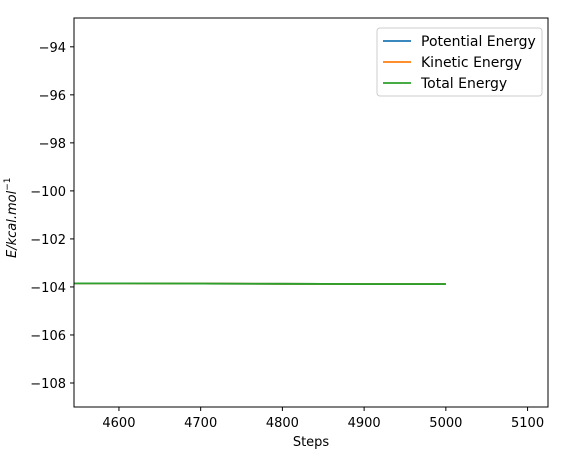 The height and width of the screenshot is (457, 580). Describe the element at coordinates (48, 288) in the screenshot. I see `y-tick-label: −104` at that location.